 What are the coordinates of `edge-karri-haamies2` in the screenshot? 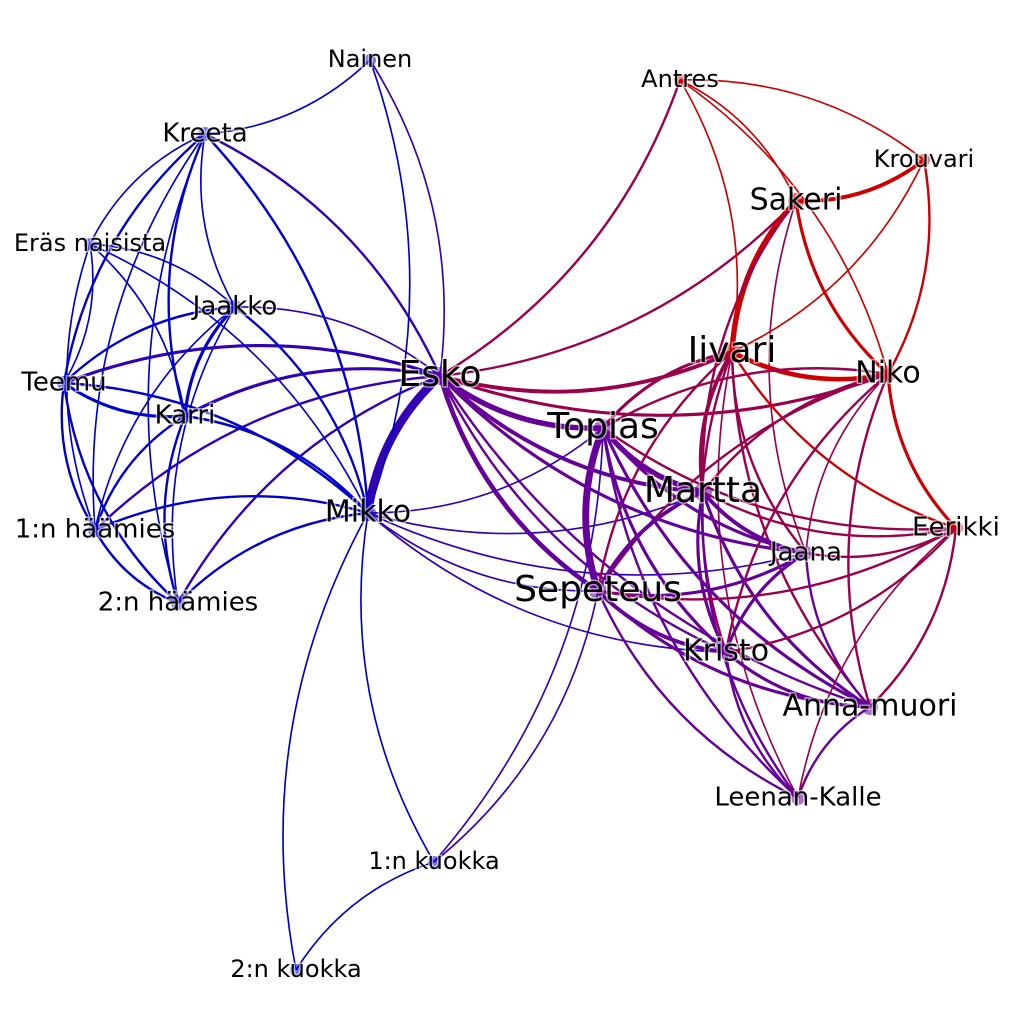 It's located at (175, 509).